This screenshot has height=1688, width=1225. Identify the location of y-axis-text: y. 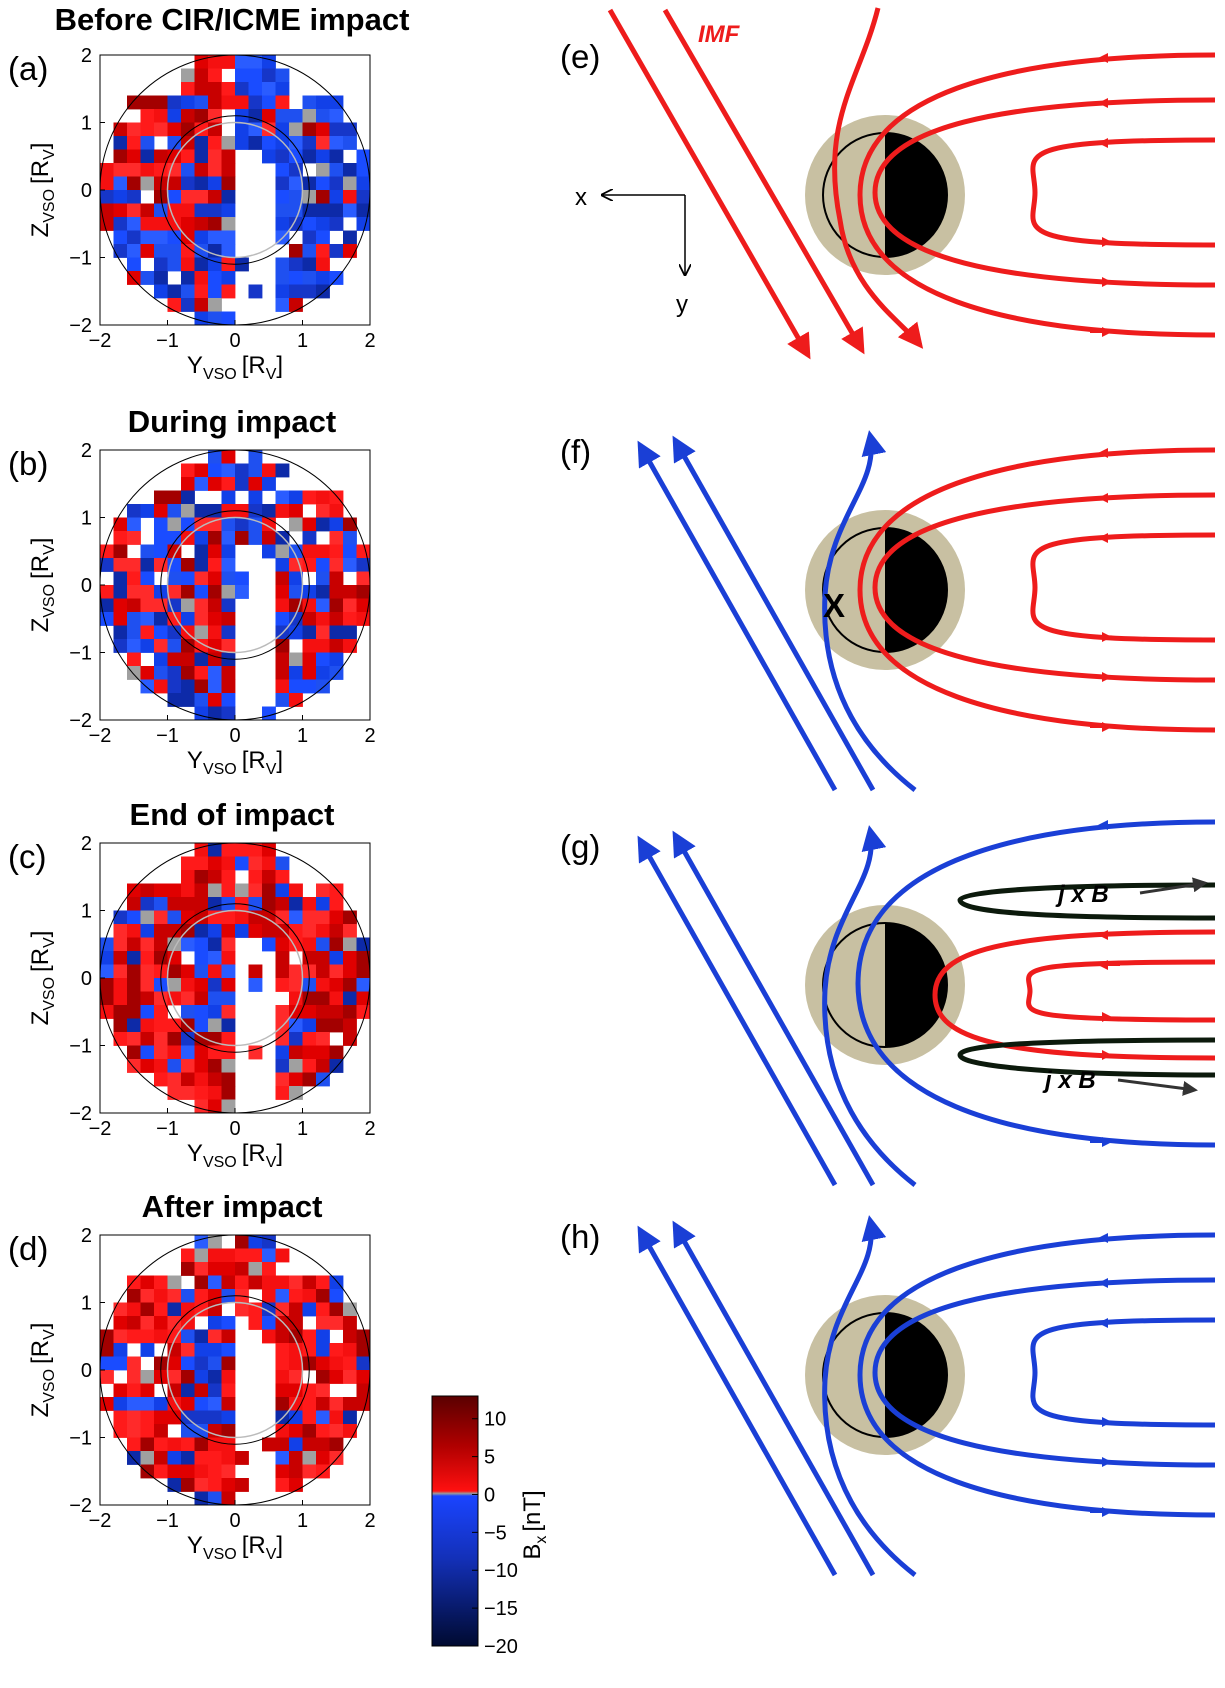
(682, 304).